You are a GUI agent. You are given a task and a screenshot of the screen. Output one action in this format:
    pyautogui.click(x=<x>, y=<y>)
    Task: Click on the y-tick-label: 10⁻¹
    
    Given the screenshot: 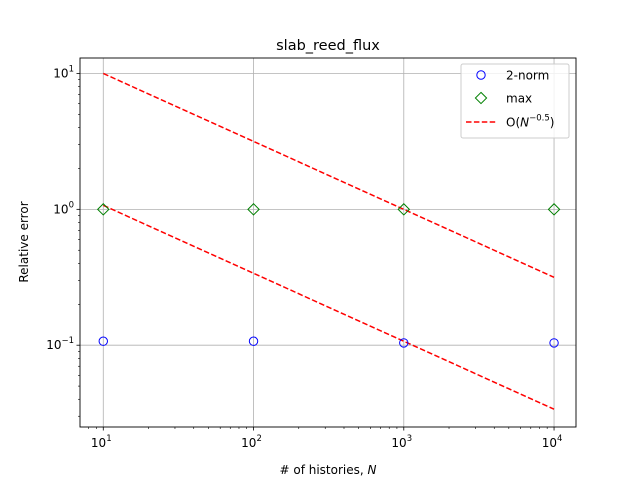 What is the action you would take?
    pyautogui.click(x=60, y=344)
    